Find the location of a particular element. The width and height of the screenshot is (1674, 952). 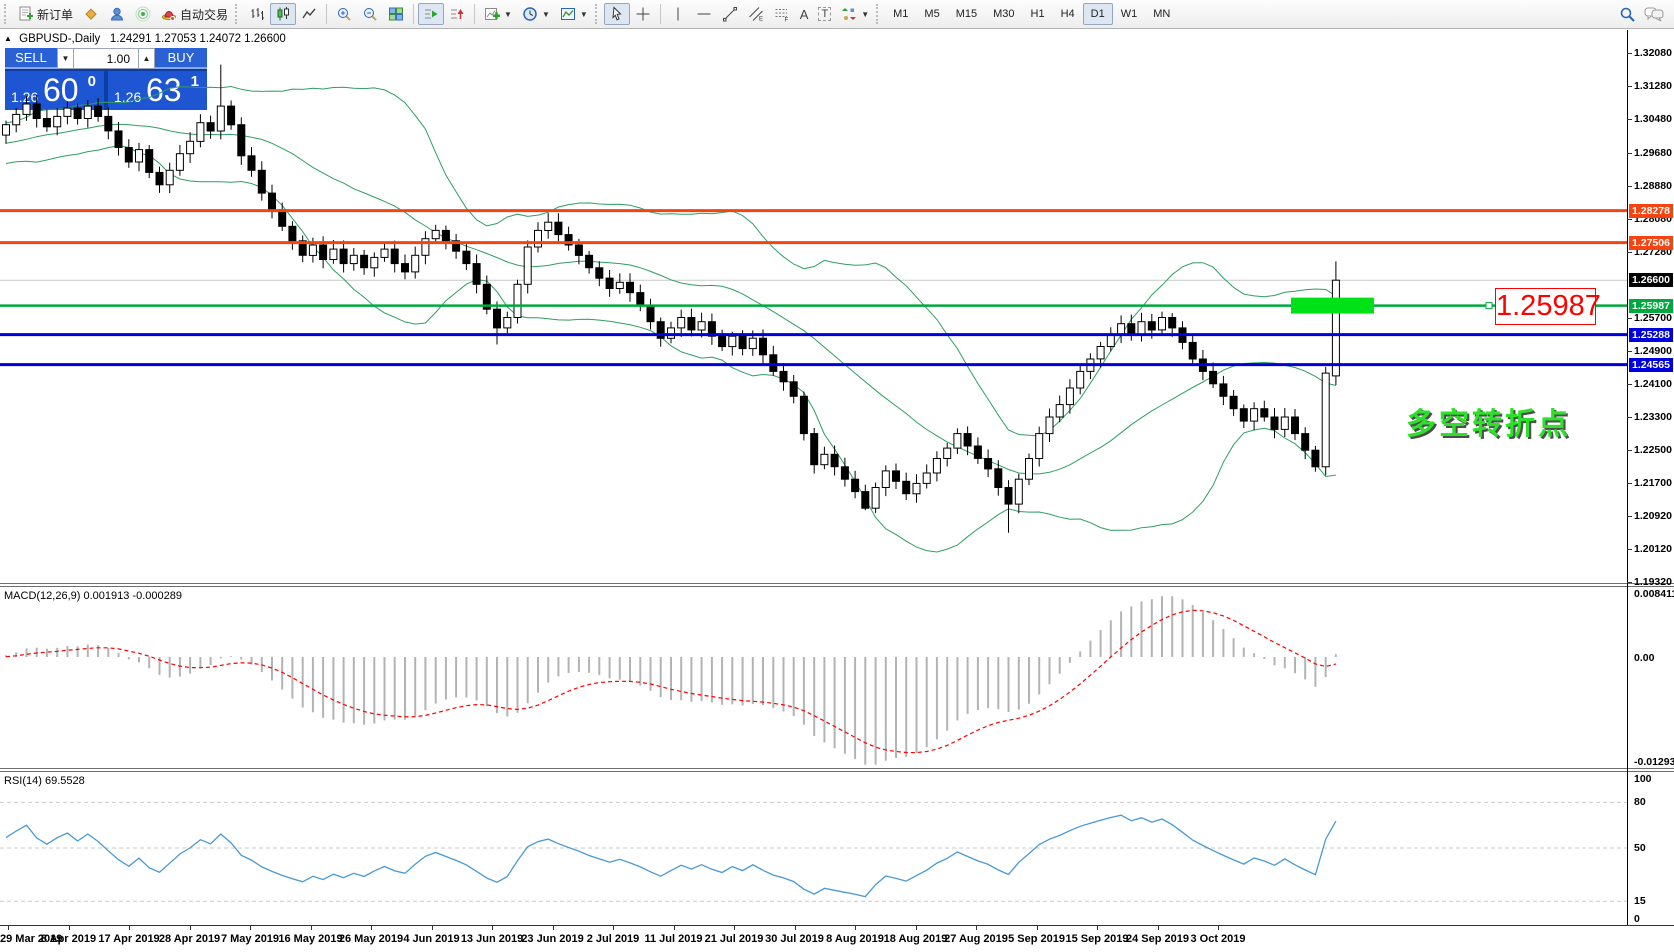

periods-button: ▼ is located at coordinates (536, 14).